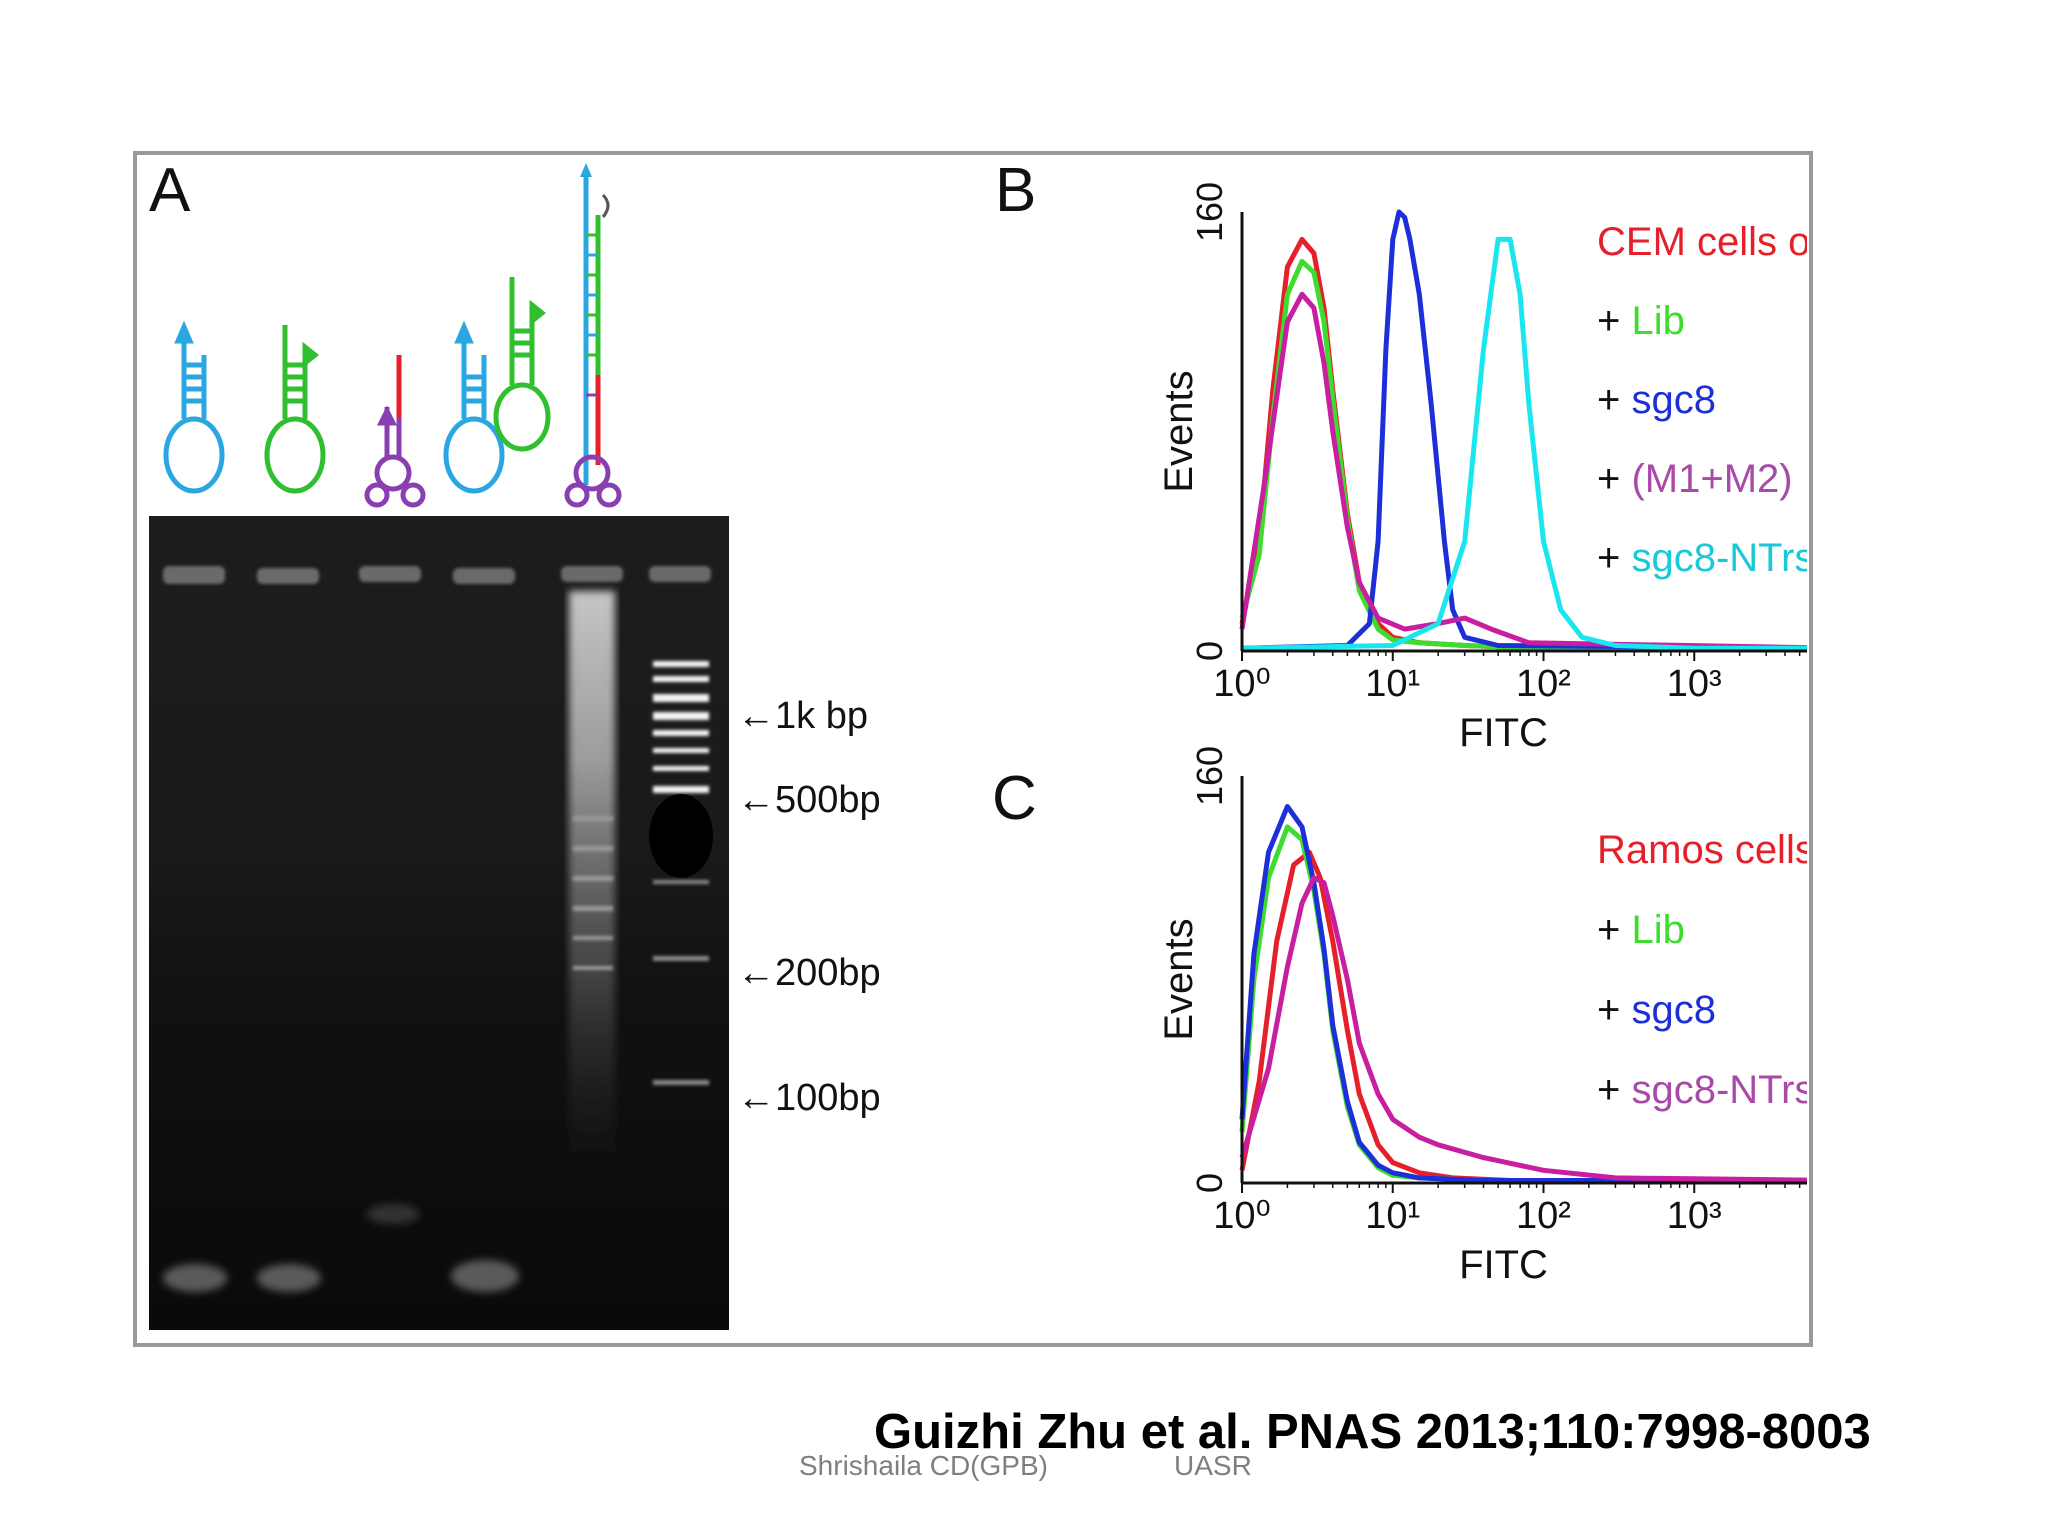 The image size is (2048, 1536). Describe the element at coordinates (809, 973) in the screenshot. I see `marker-200bp: ←200bp` at that location.